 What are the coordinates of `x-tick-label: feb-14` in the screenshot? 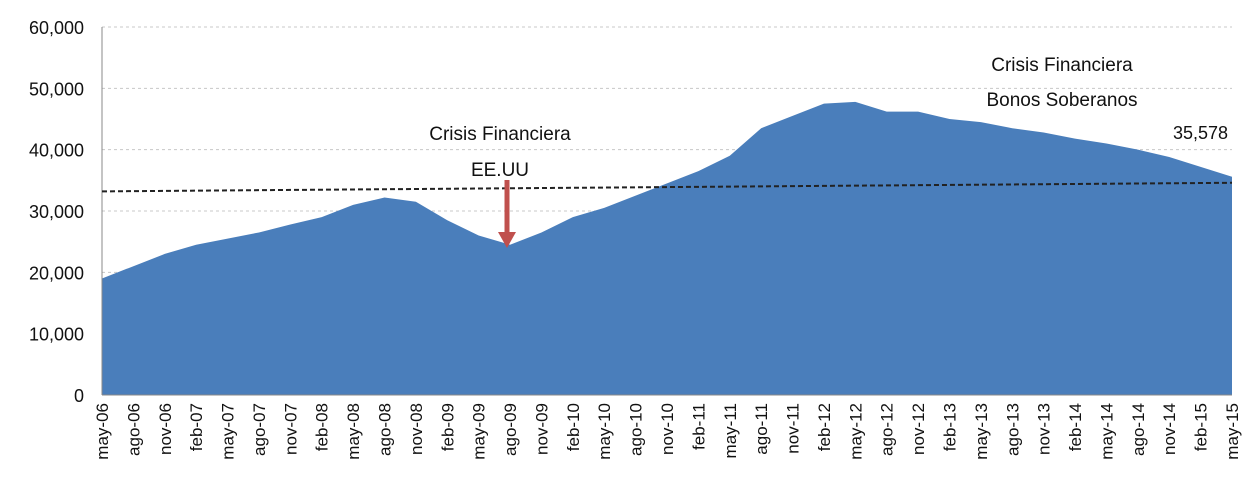 It's located at (1075, 427).